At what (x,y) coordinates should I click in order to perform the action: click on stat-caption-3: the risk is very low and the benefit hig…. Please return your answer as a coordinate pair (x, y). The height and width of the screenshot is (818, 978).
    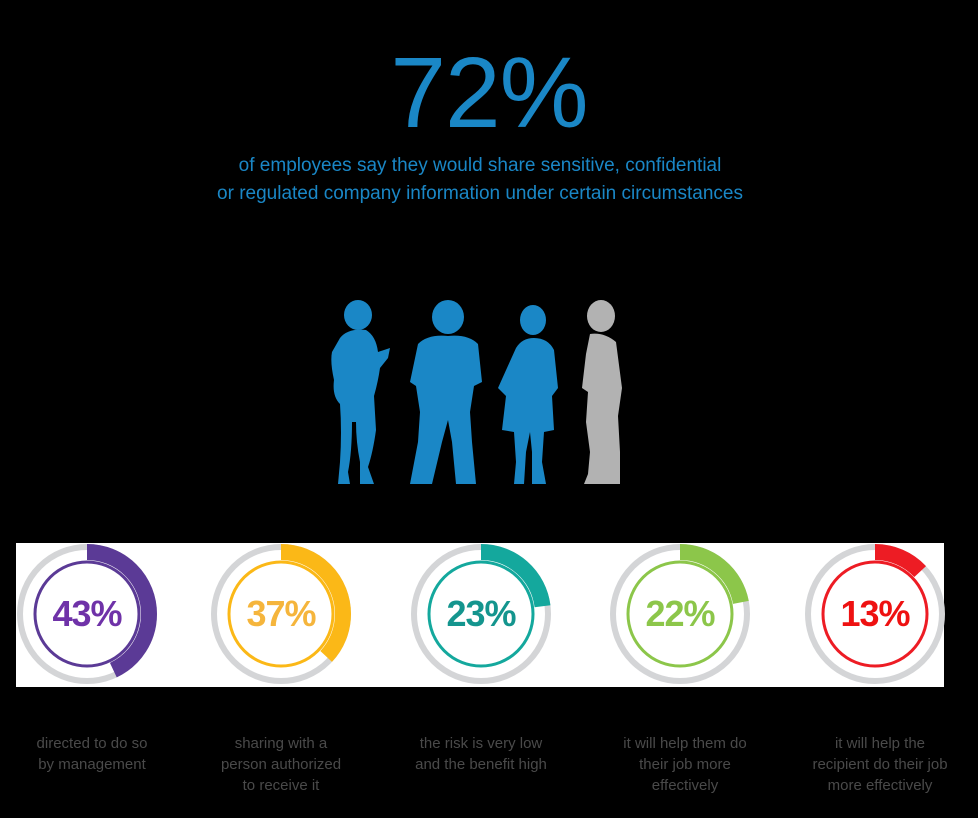
    Looking at the image, I should click on (481, 754).